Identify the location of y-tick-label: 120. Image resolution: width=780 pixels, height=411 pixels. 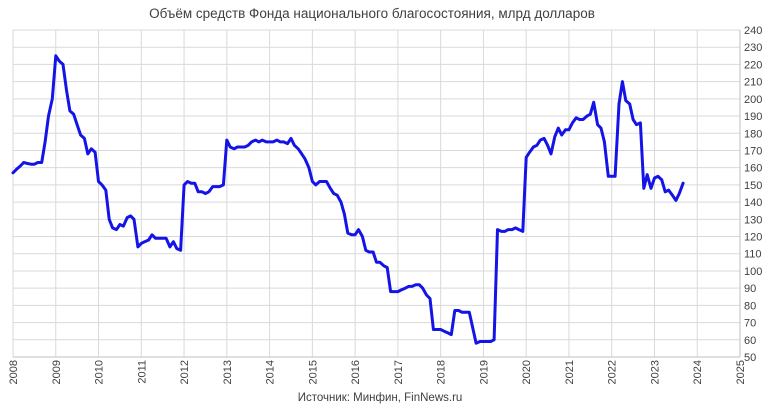
(753, 238).